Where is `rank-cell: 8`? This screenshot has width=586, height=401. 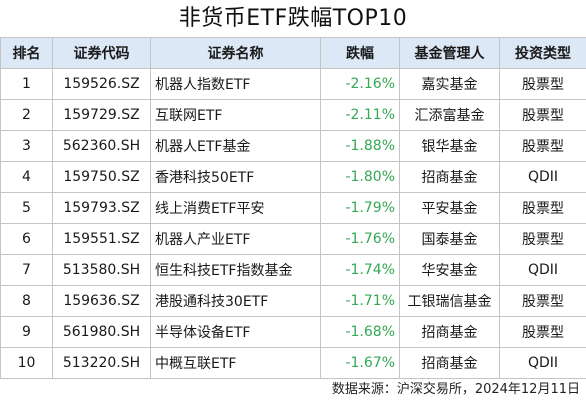
rank-cell: 8 is located at coordinates (26, 301).